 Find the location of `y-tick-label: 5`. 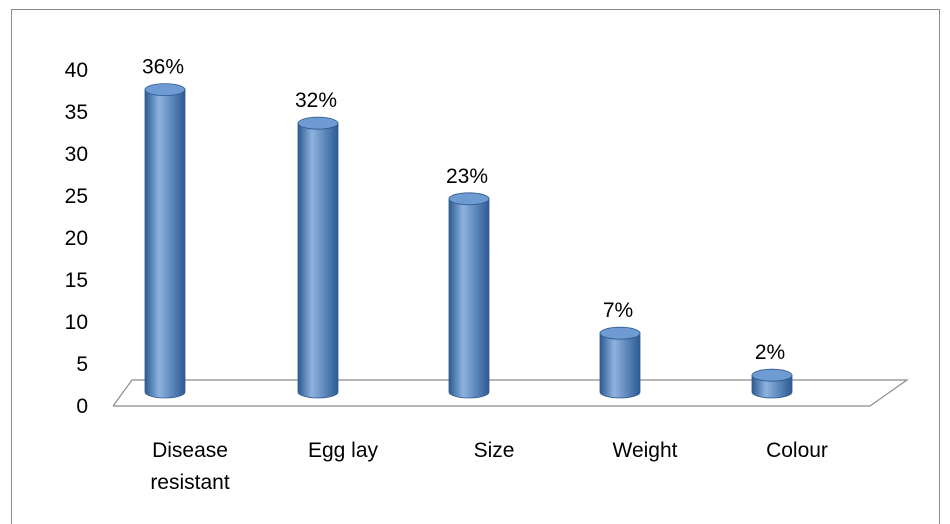

y-tick-label: 5 is located at coordinates (82, 364).